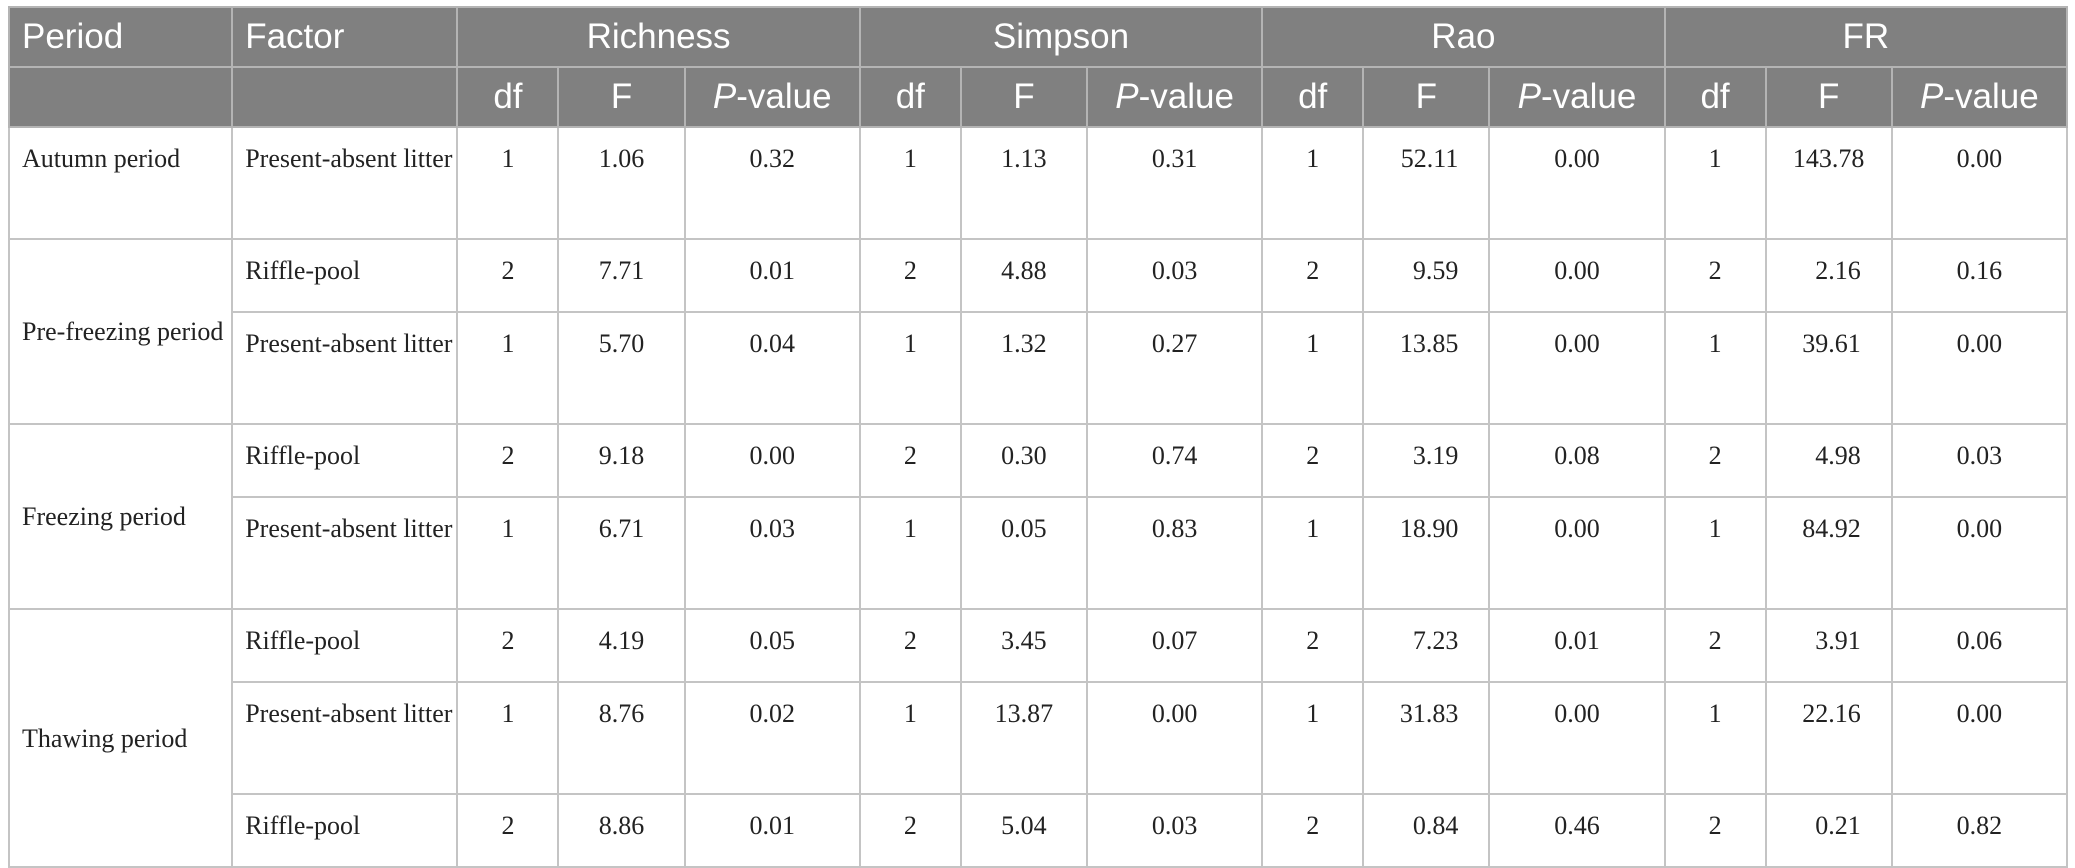  I want to click on richness-f: 7.71, so click(621, 275).